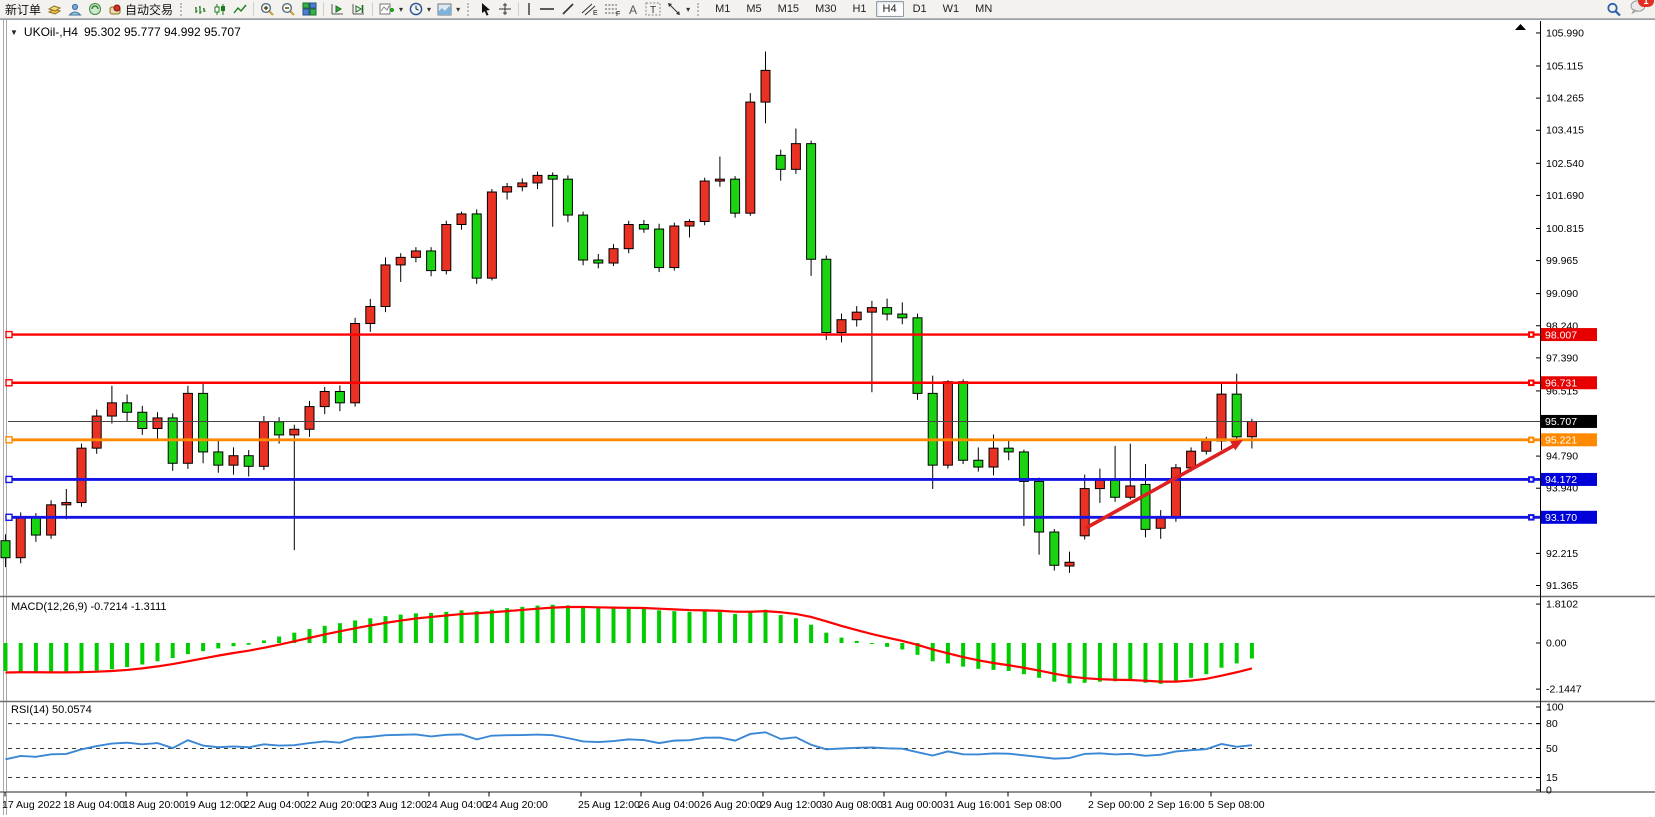 The width and height of the screenshot is (1655, 817). Describe the element at coordinates (612, 9) in the screenshot. I see `fibonacci-button: F` at that location.